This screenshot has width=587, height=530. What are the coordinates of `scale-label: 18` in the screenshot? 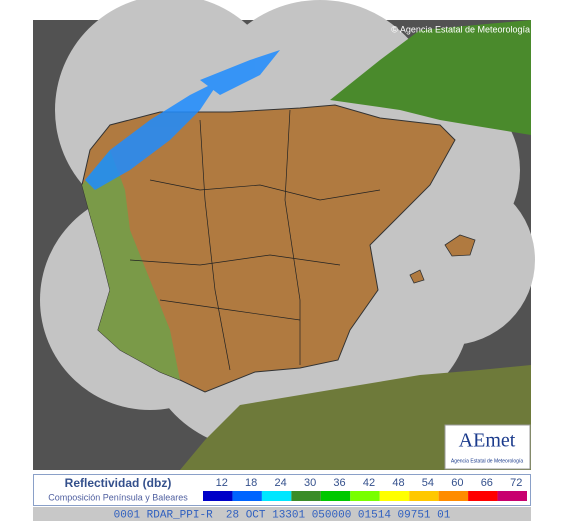 It's located at (251, 483).